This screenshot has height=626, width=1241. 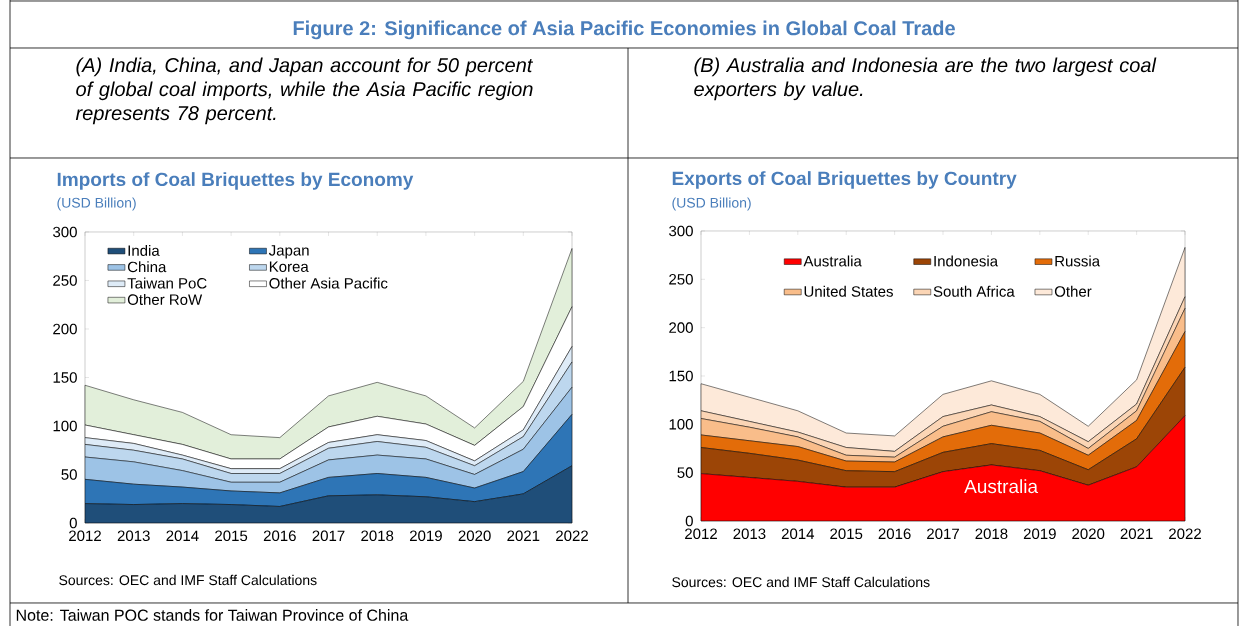 I want to click on text: (B) Australia and Indonesia are the two largest coal exporters by value., so click(x=925, y=79).